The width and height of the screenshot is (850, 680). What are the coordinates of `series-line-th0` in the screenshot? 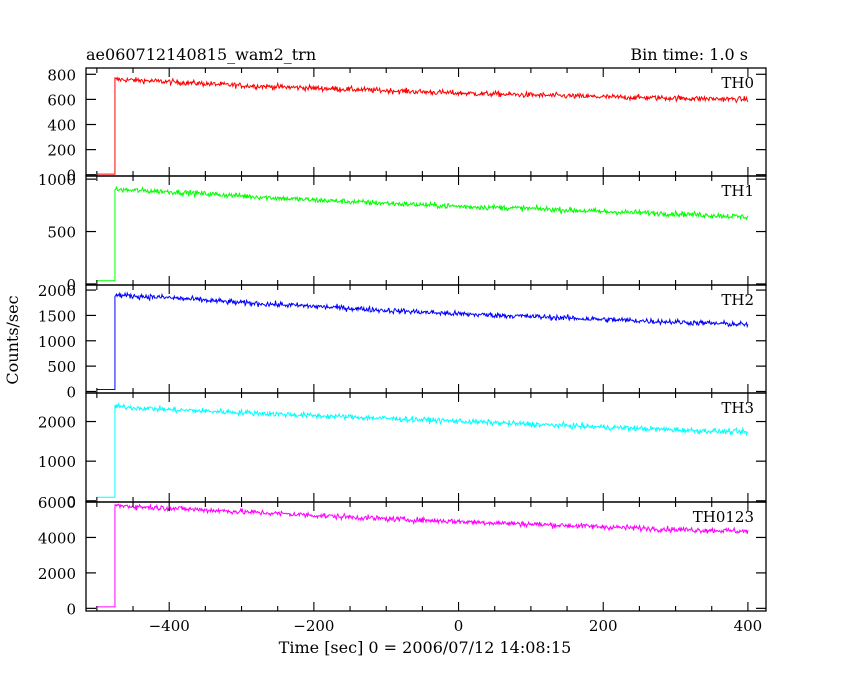 It's located at (422, 125).